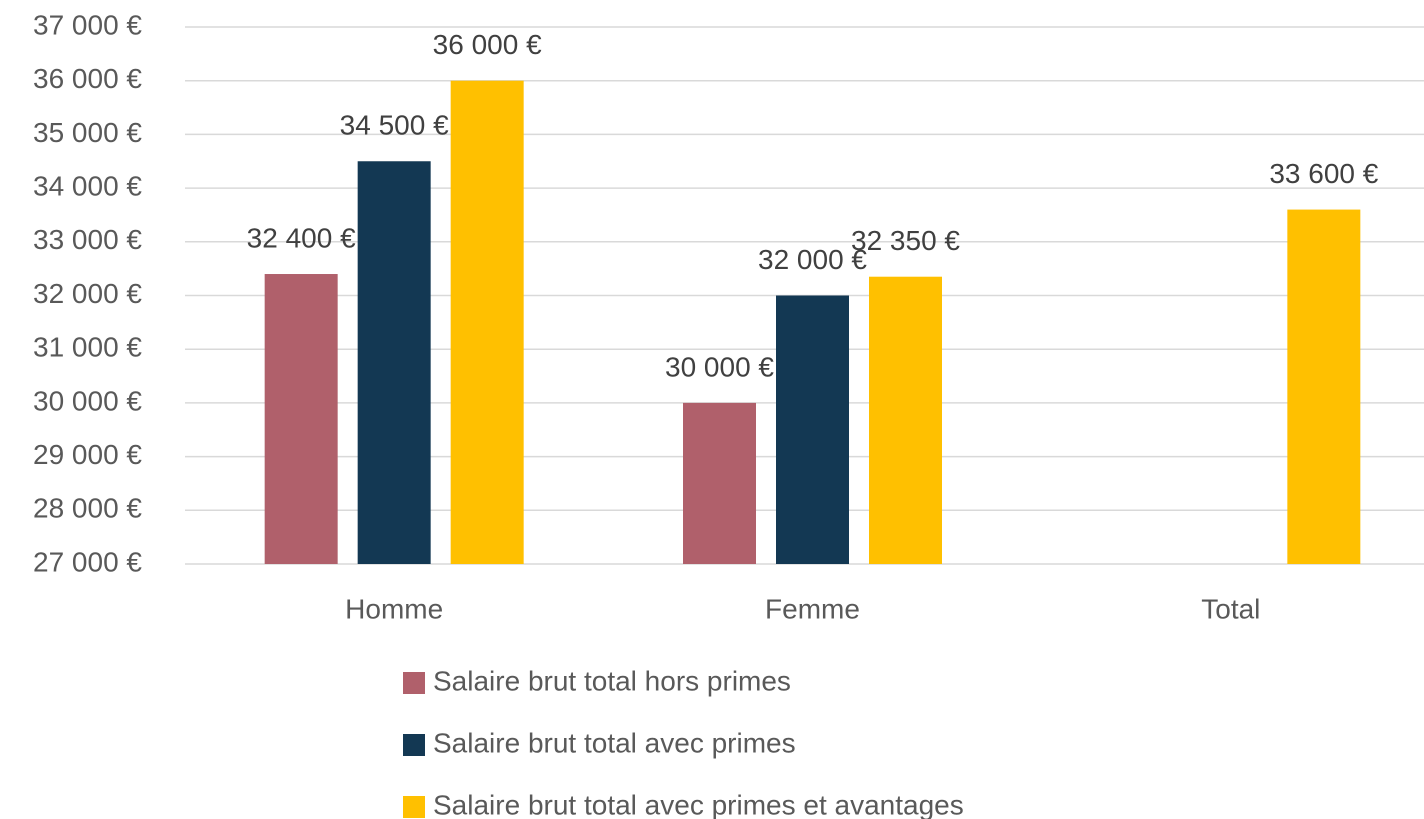 Image resolution: width=1424 pixels, height=819 pixels. What do you see at coordinates (614, 742) in the screenshot?
I see `legend-label: Salaire brut total avec primes` at bounding box center [614, 742].